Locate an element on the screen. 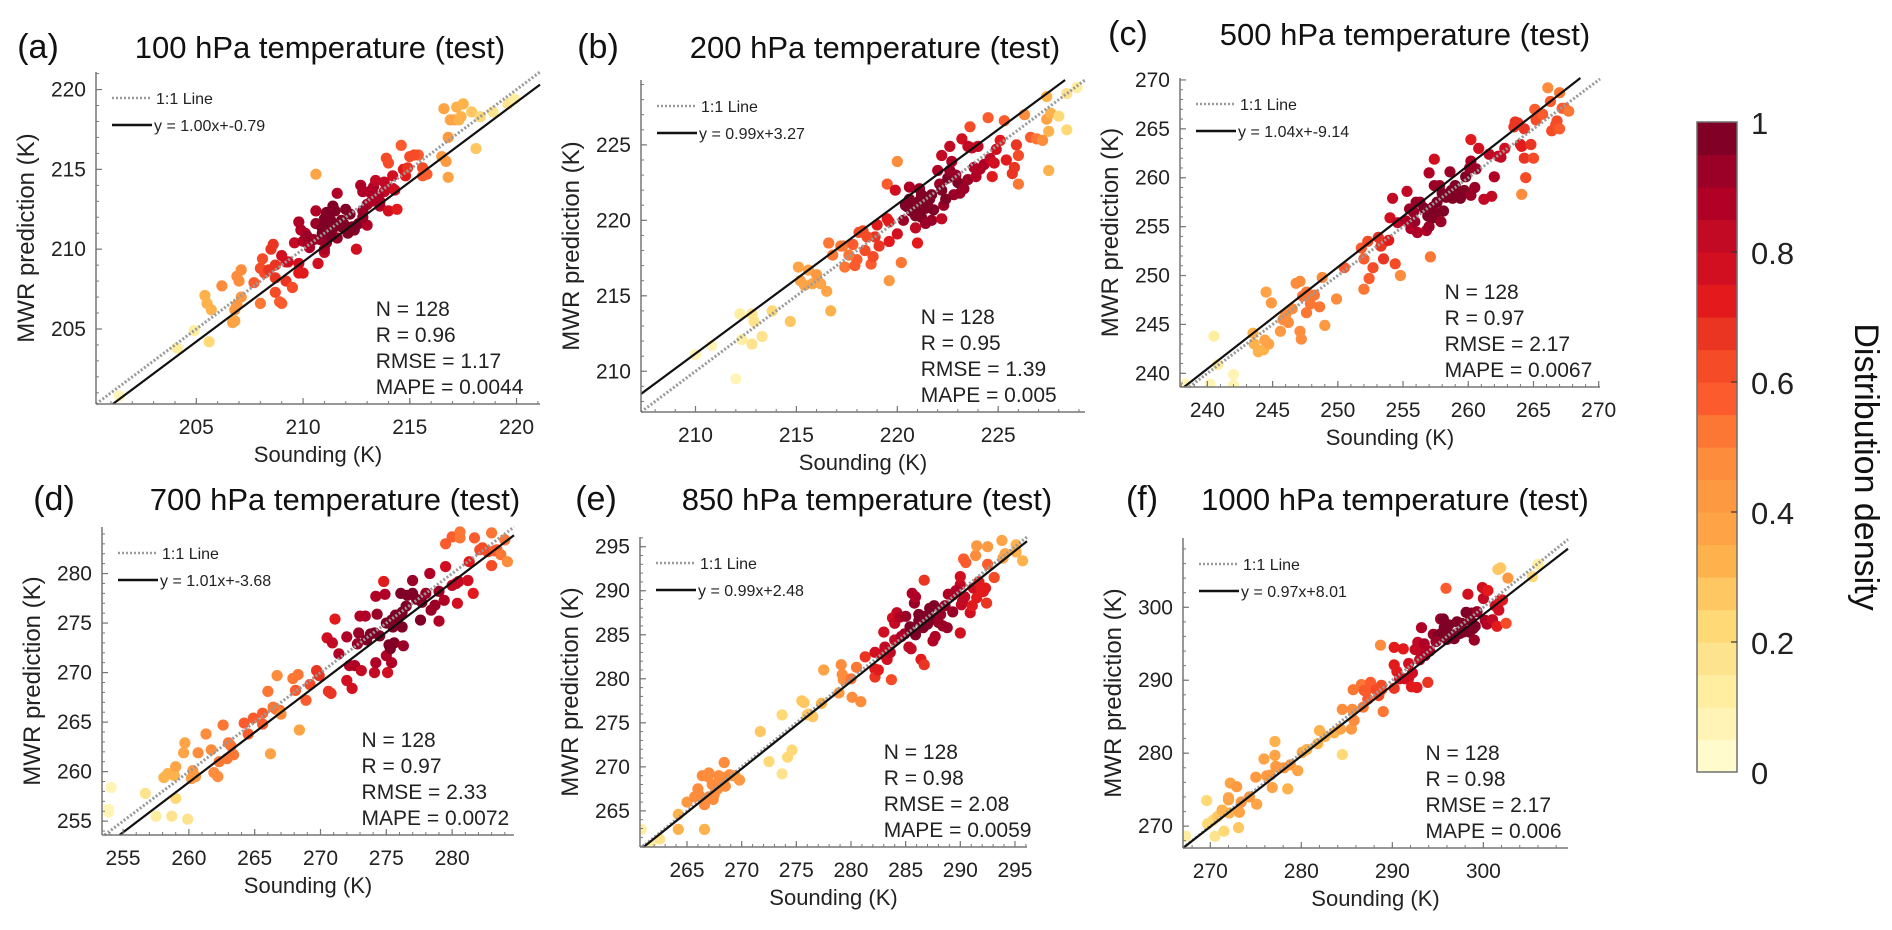 This screenshot has height=930, width=1892. x-tick-label: 260 is located at coordinates (188, 858).